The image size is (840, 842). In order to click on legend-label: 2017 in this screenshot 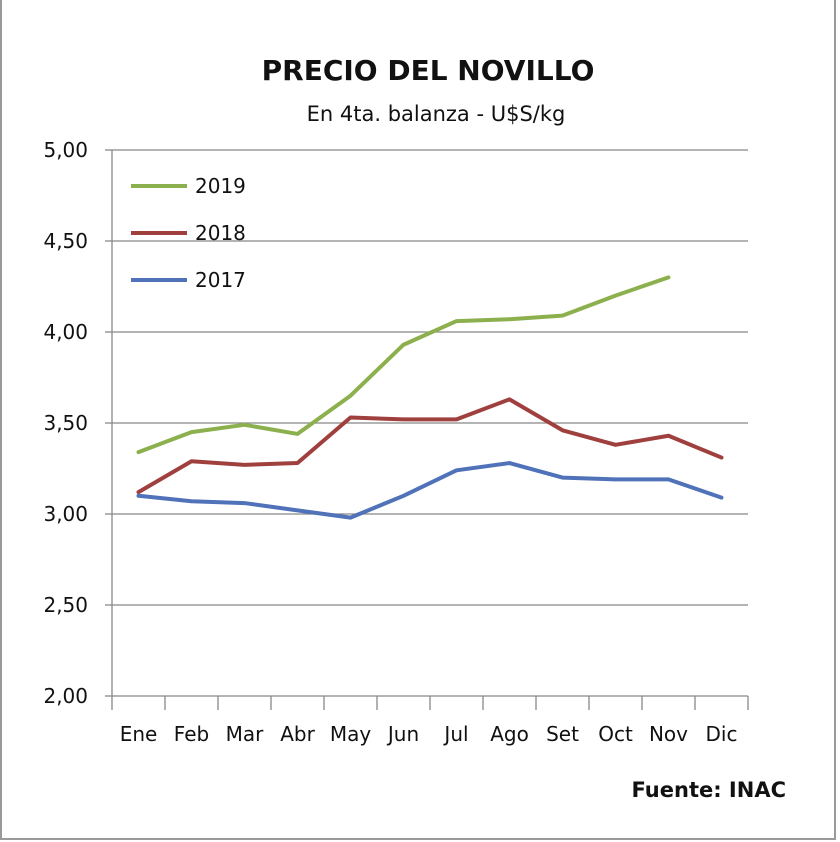, I will do `click(220, 280)`.